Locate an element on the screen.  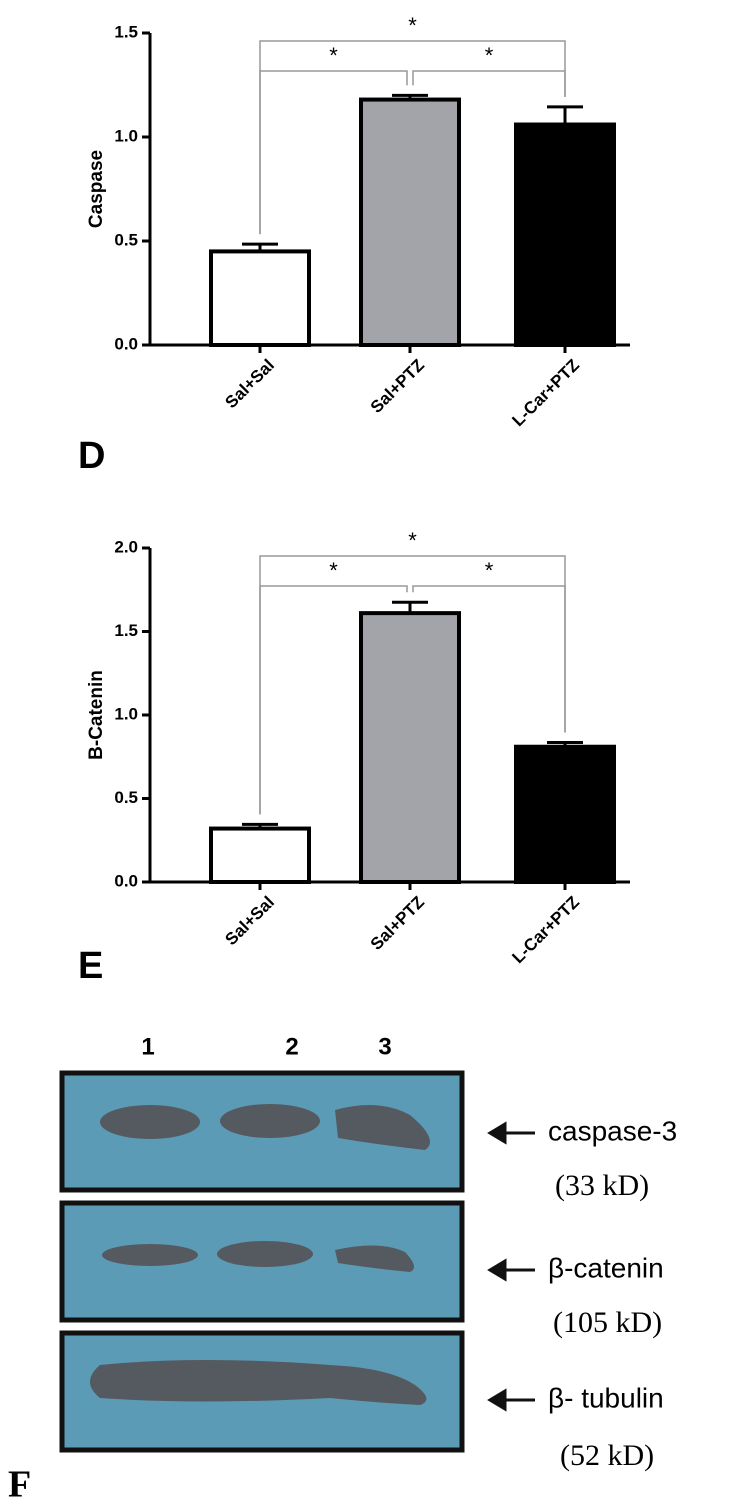
band-size: (105 kD) is located at coordinates (607, 1322).